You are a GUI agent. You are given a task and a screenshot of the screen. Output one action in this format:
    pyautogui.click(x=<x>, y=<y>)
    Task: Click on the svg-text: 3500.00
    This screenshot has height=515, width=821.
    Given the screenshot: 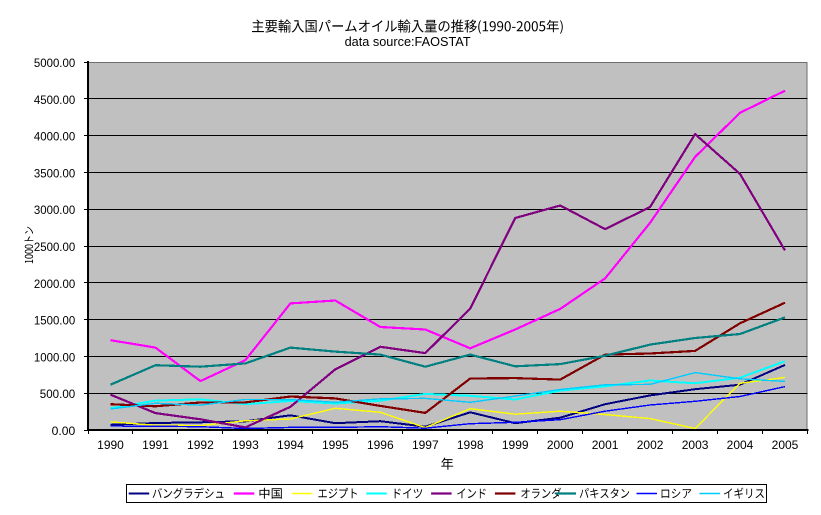 What is the action you would take?
    pyautogui.click(x=55, y=173)
    